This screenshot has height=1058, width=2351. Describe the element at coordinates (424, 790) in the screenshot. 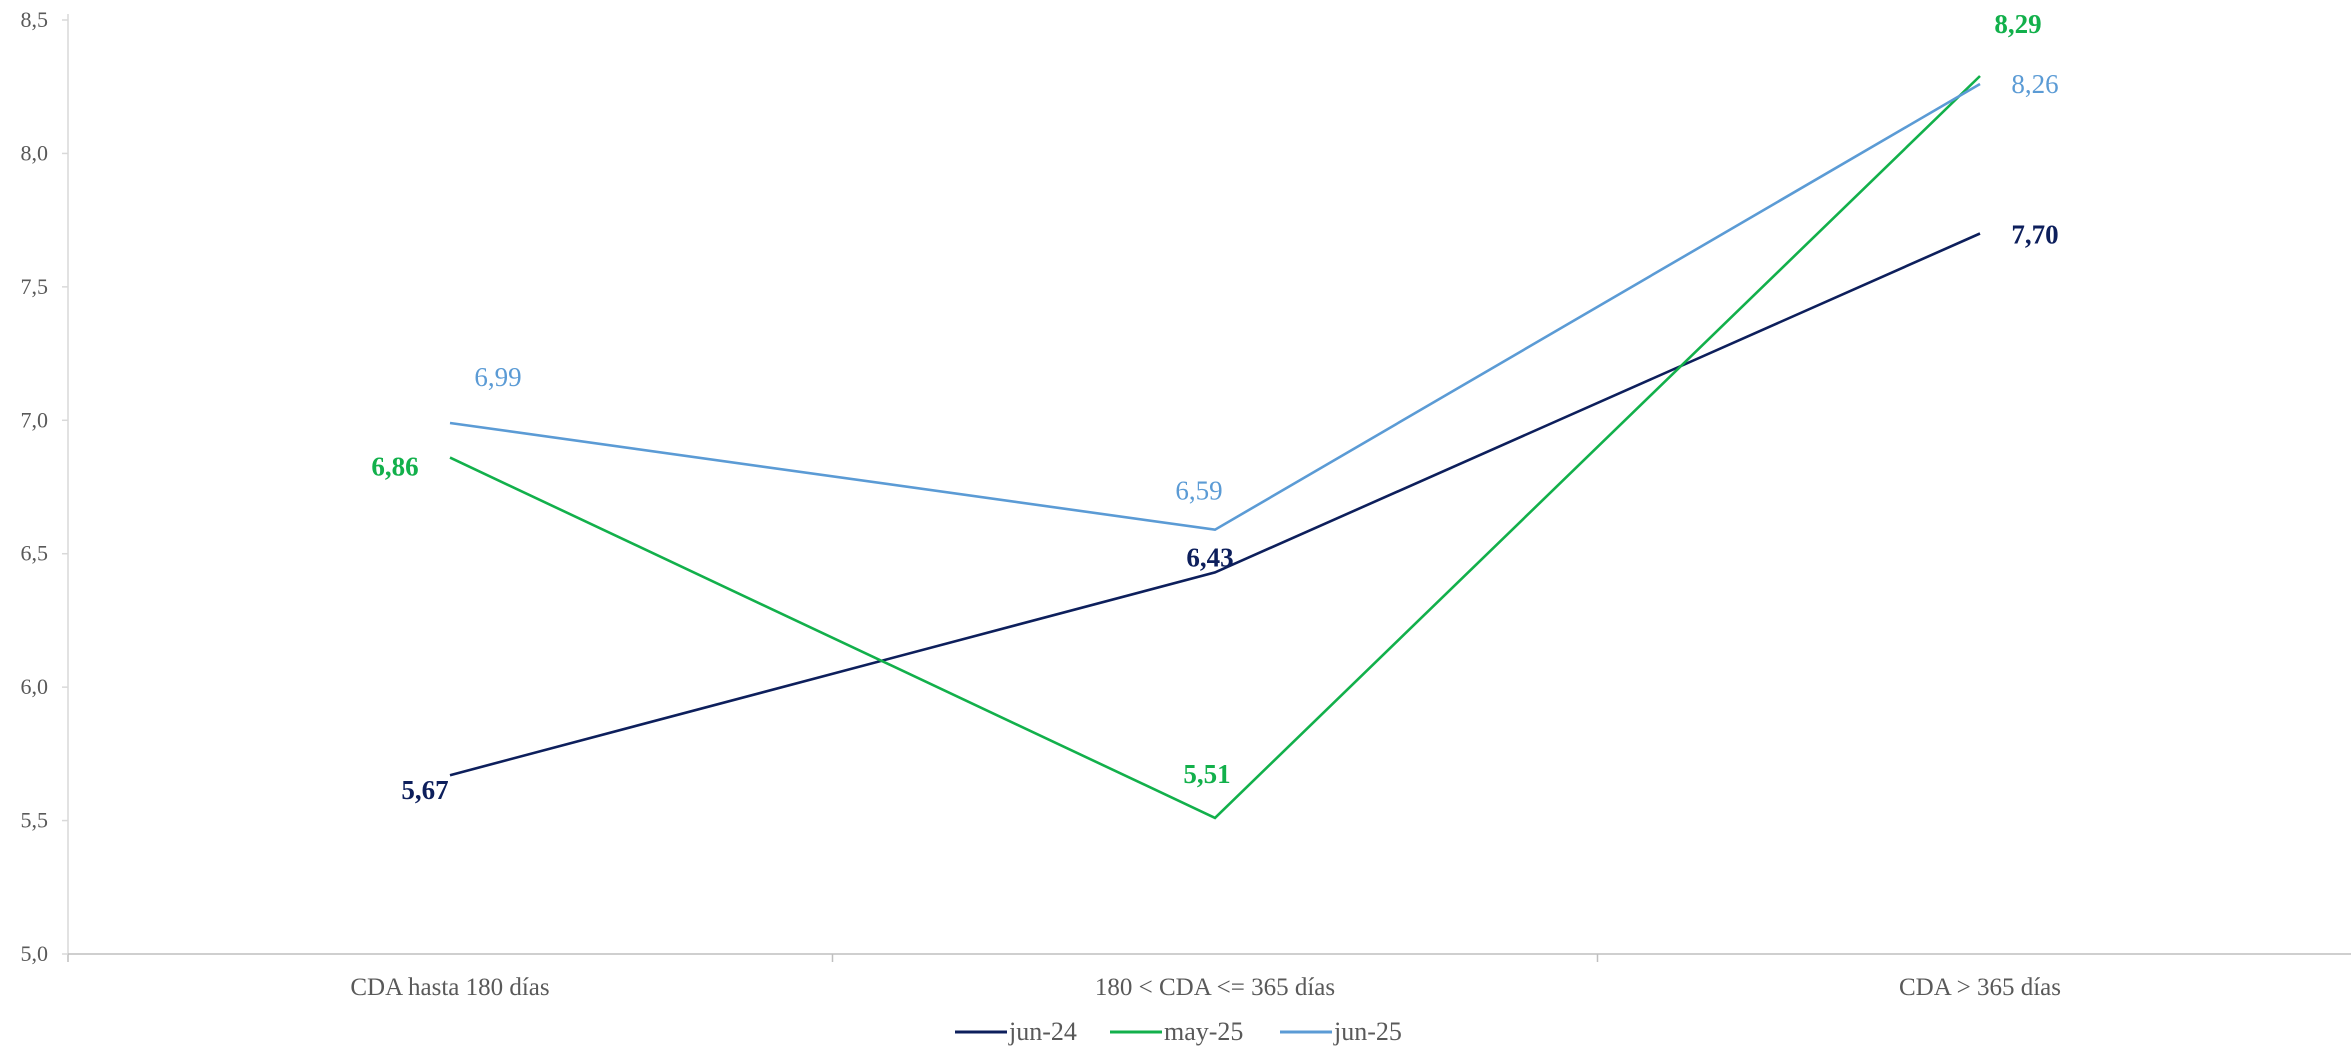

I see `data-label-jun-24: 5,67` at that location.